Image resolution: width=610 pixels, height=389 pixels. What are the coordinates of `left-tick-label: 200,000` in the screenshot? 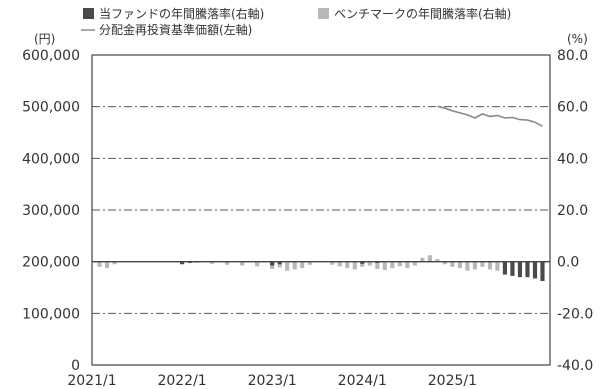 It's located at (51, 263).